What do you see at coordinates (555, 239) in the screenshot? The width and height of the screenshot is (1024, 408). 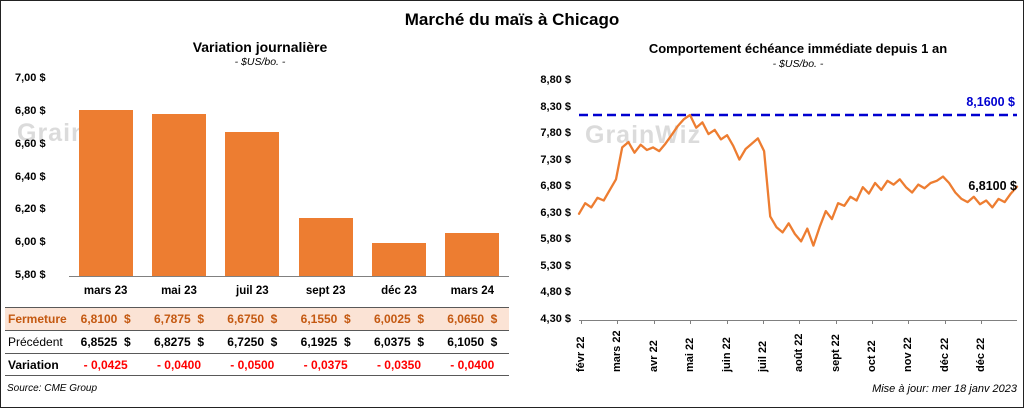 I see `line-y-tick-label: 5,80 $` at bounding box center [555, 239].